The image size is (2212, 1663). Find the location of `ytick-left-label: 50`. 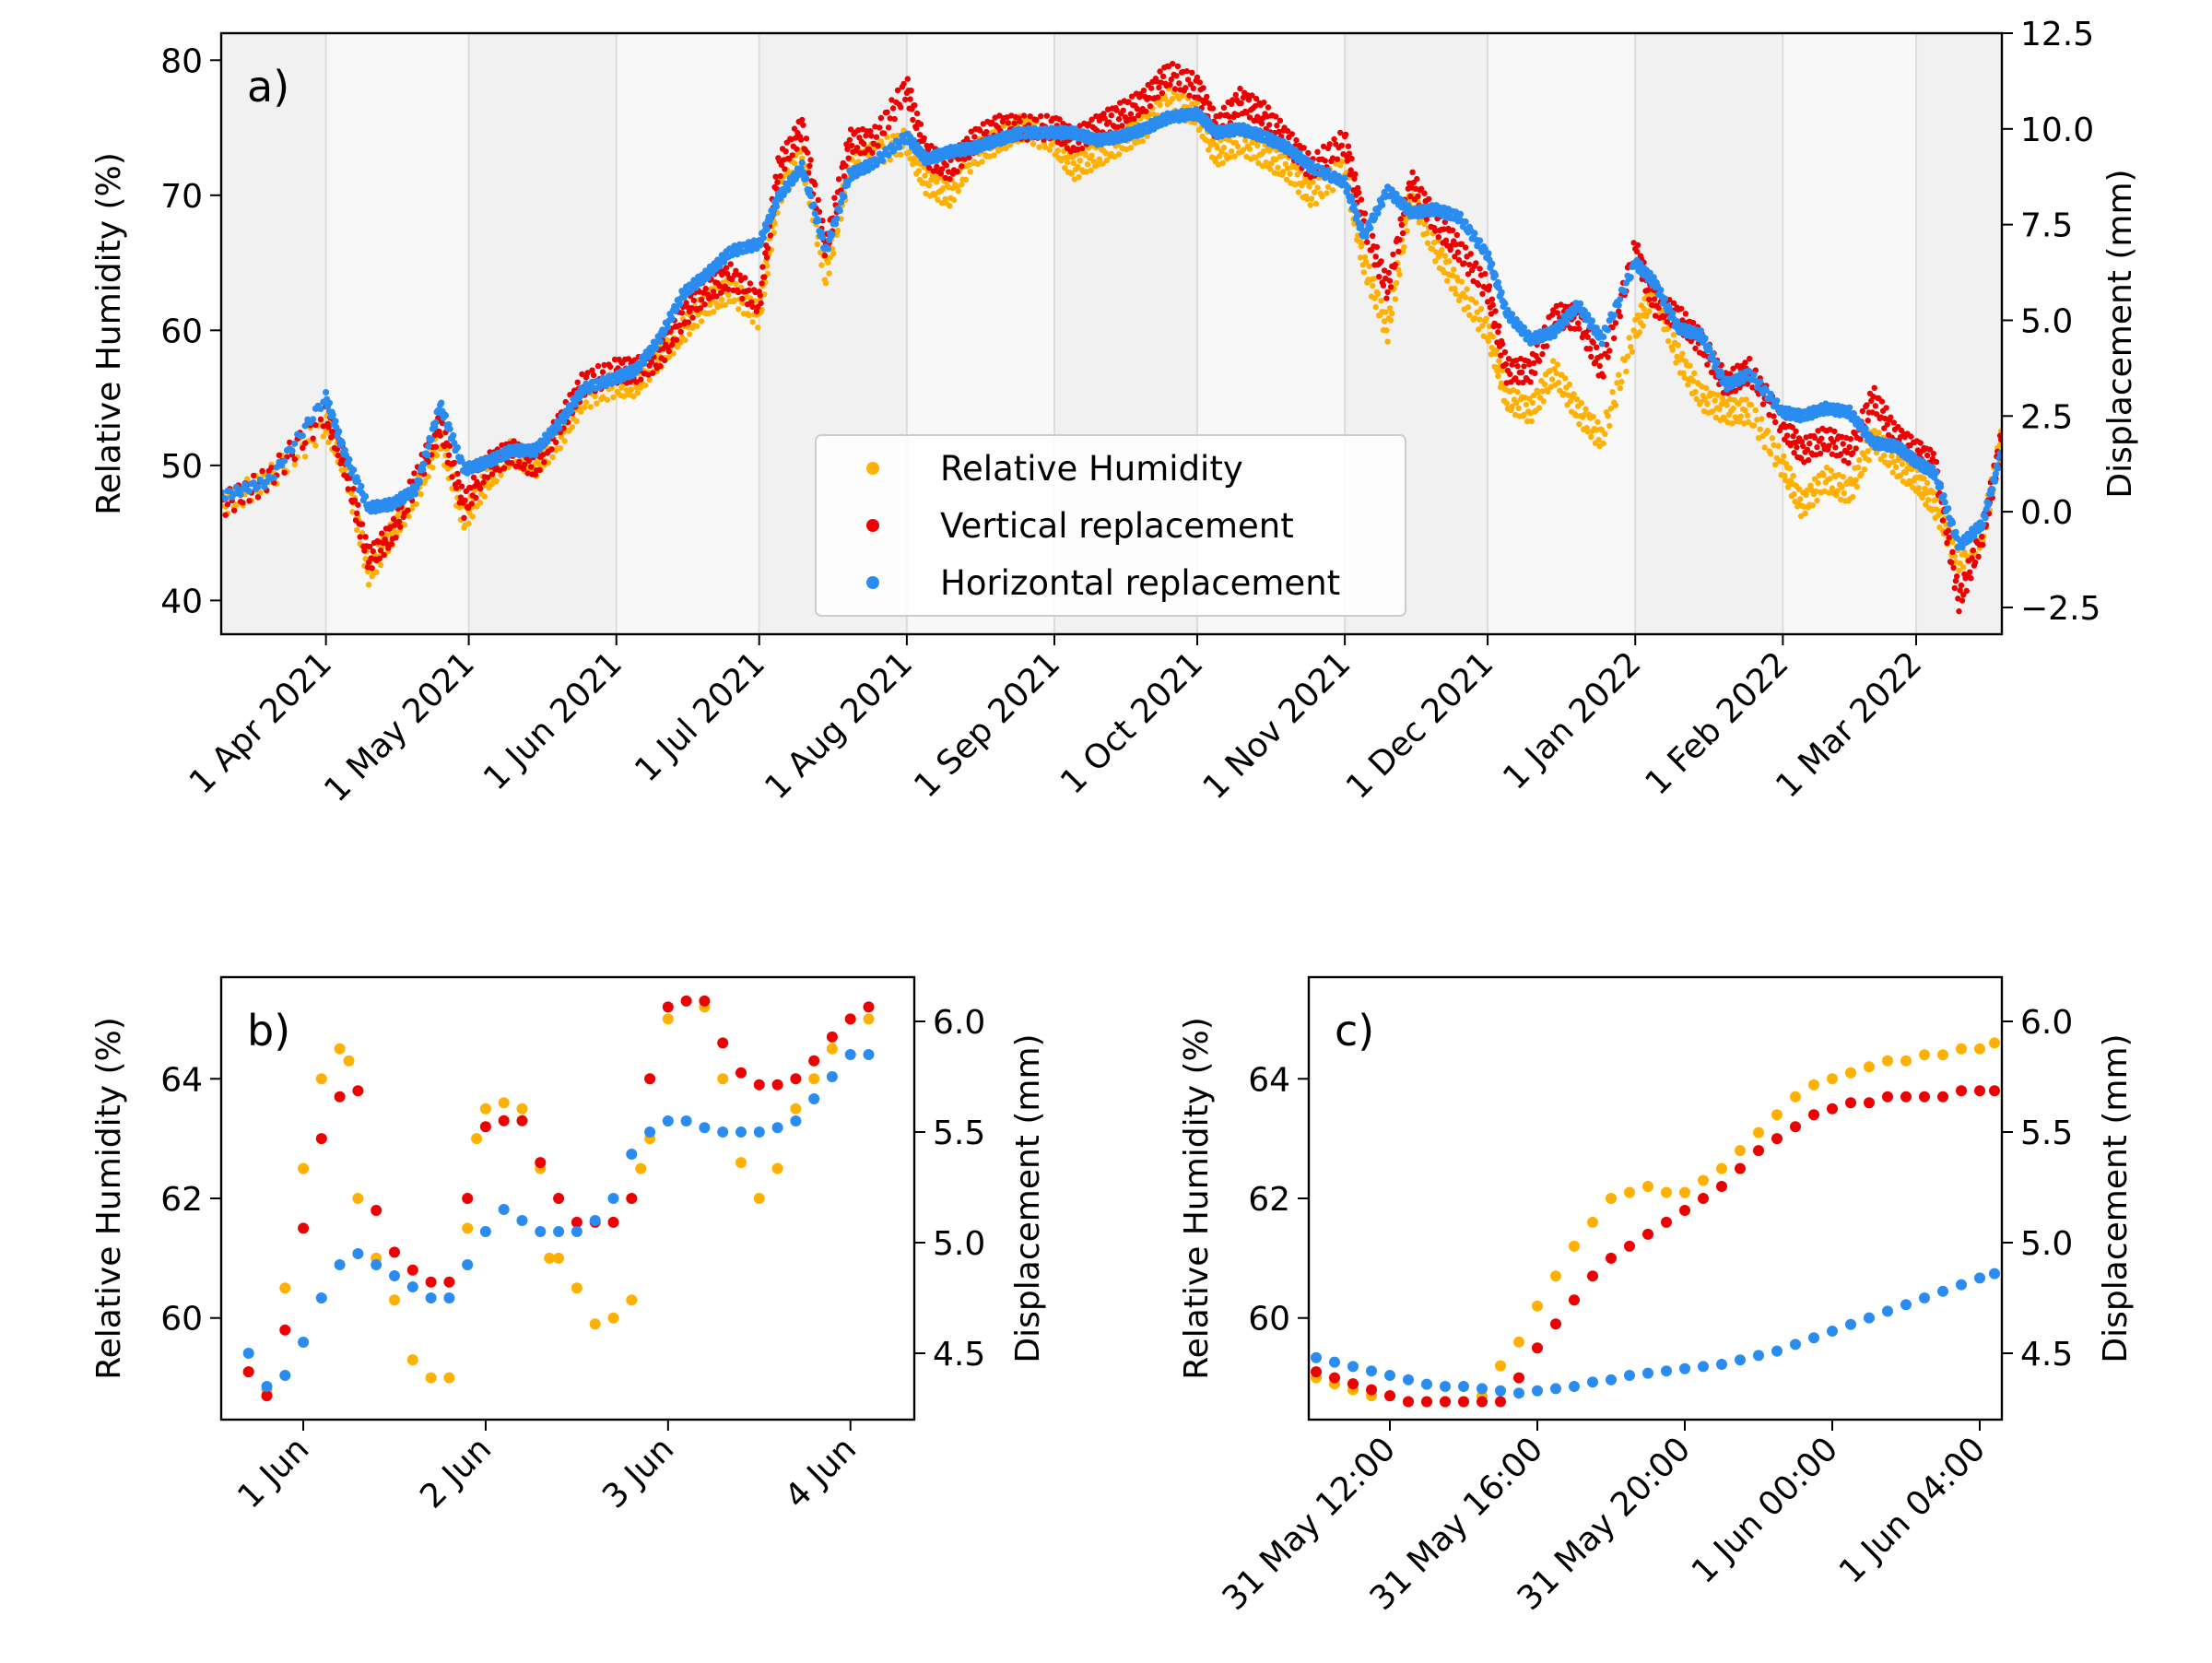

ytick-left-label: 50 is located at coordinates (181, 467).